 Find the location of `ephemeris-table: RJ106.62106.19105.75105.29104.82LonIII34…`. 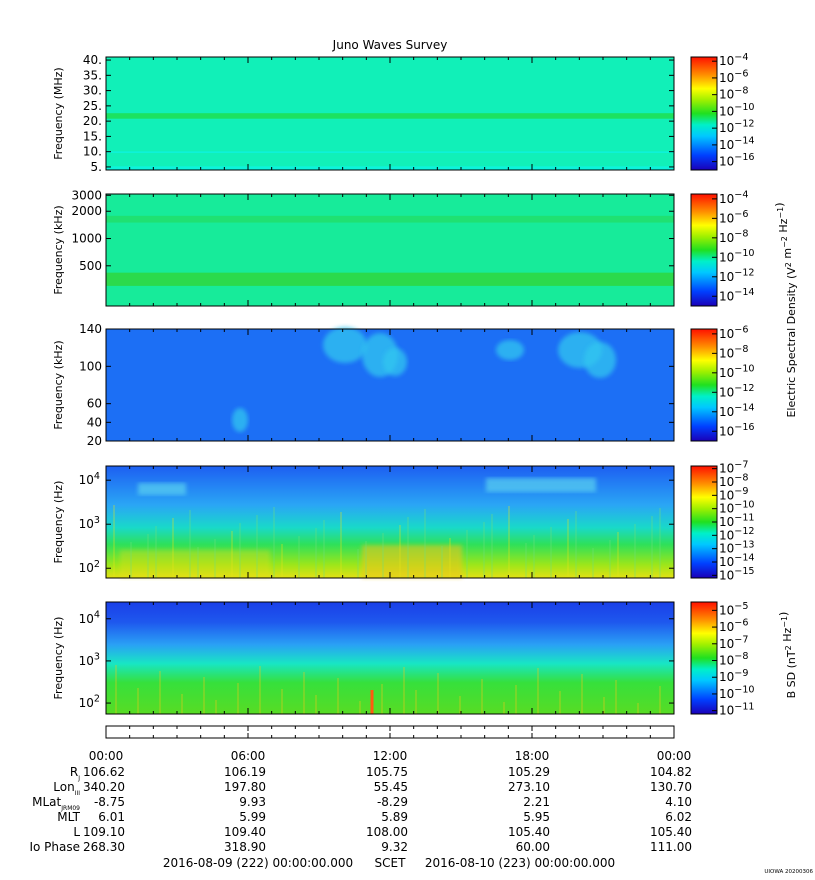

ephemeris-table: RJ106.62106.19105.75105.29104.82LonIII34… is located at coordinates (360, 809).